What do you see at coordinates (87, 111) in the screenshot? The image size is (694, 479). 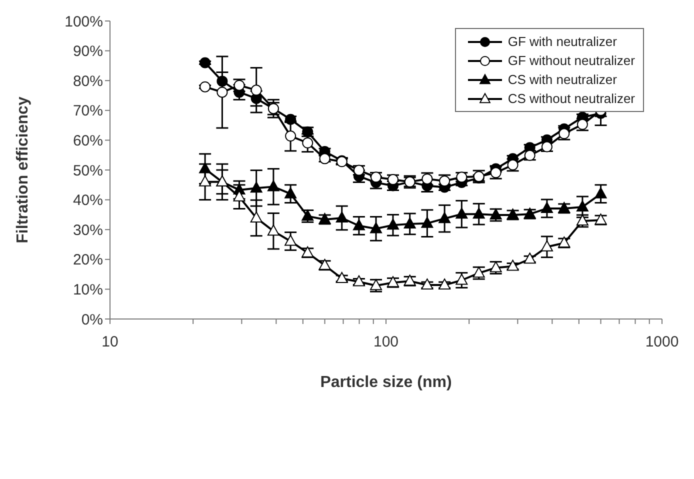 I see `y-tick-label: 70%` at bounding box center [87, 111].